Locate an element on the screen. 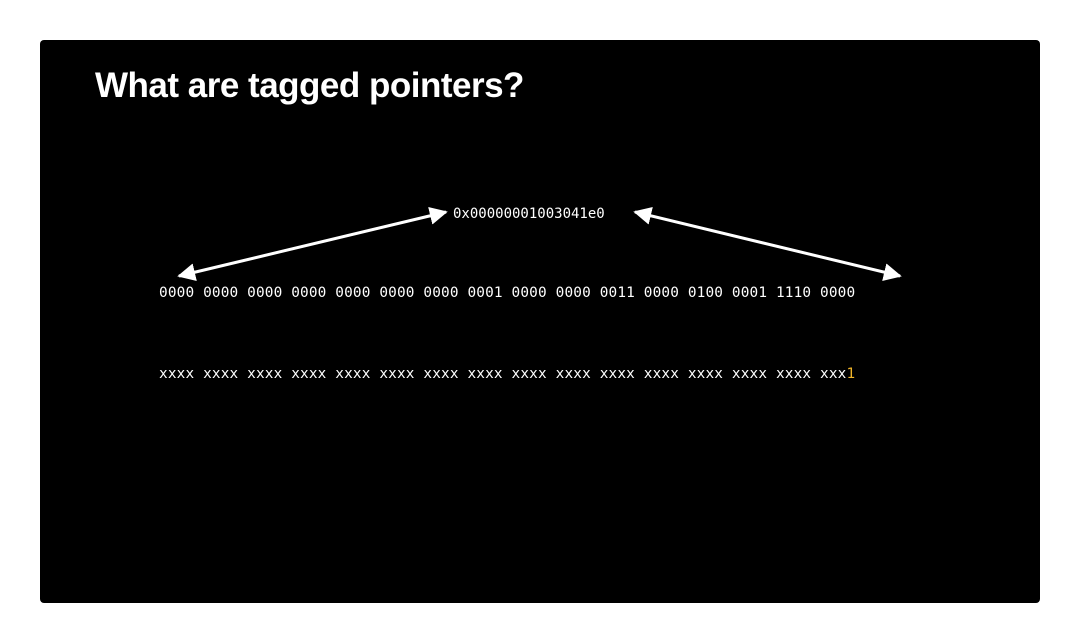 The image size is (1080, 643). left-arrow is located at coordinates (312, 244).